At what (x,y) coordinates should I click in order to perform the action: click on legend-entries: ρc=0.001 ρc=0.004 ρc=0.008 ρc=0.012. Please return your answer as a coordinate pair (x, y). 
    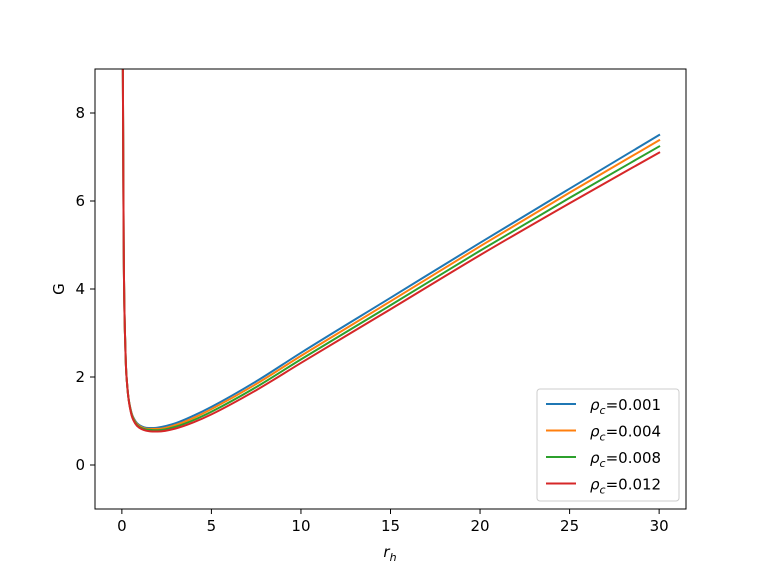
    Looking at the image, I should click on (603, 446).